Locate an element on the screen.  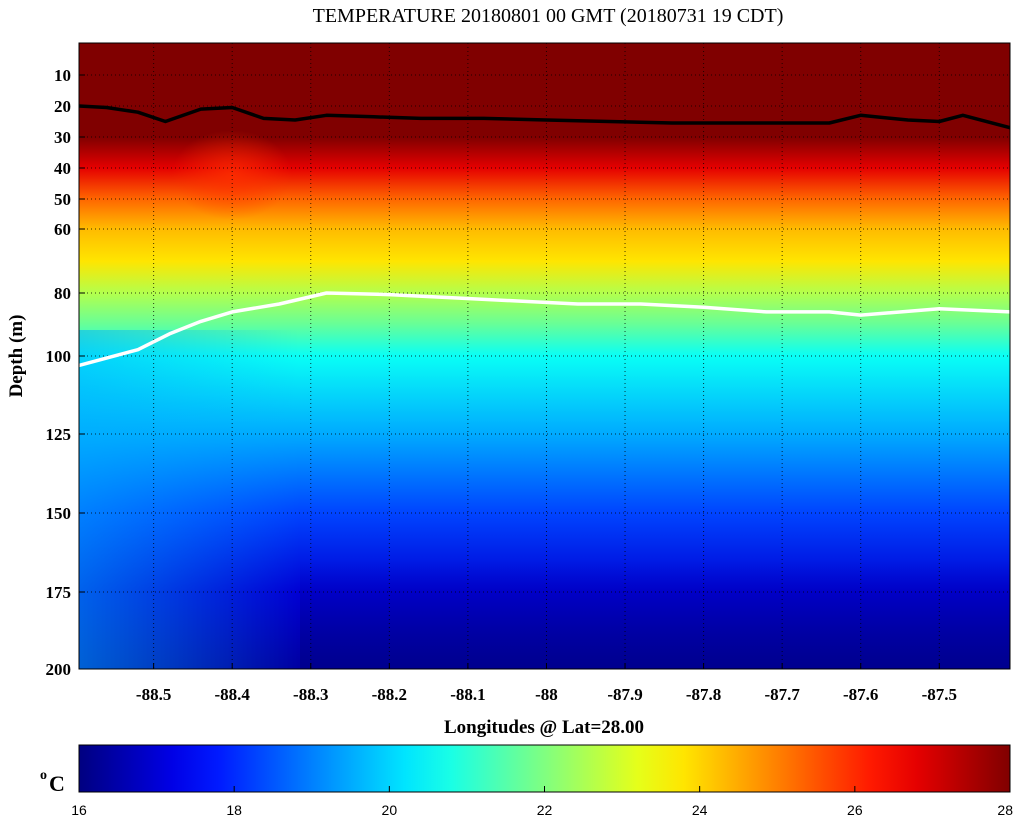
colorbar-tick-label: 26 is located at coordinates (855, 810).